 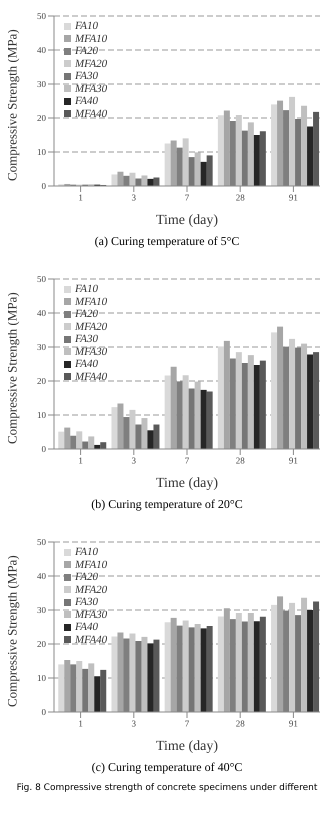 What do you see at coordinates (41, 610) in the screenshot?
I see `y-tick-label: 30` at bounding box center [41, 610].